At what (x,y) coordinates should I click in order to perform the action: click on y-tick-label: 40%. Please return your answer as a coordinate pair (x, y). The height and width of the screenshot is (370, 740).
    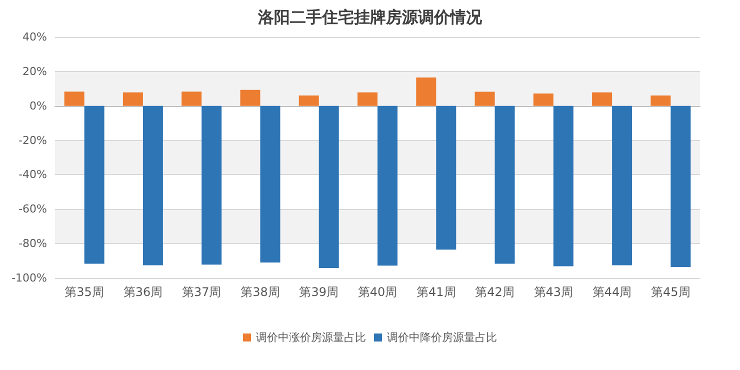
    Looking at the image, I should click on (34, 37).